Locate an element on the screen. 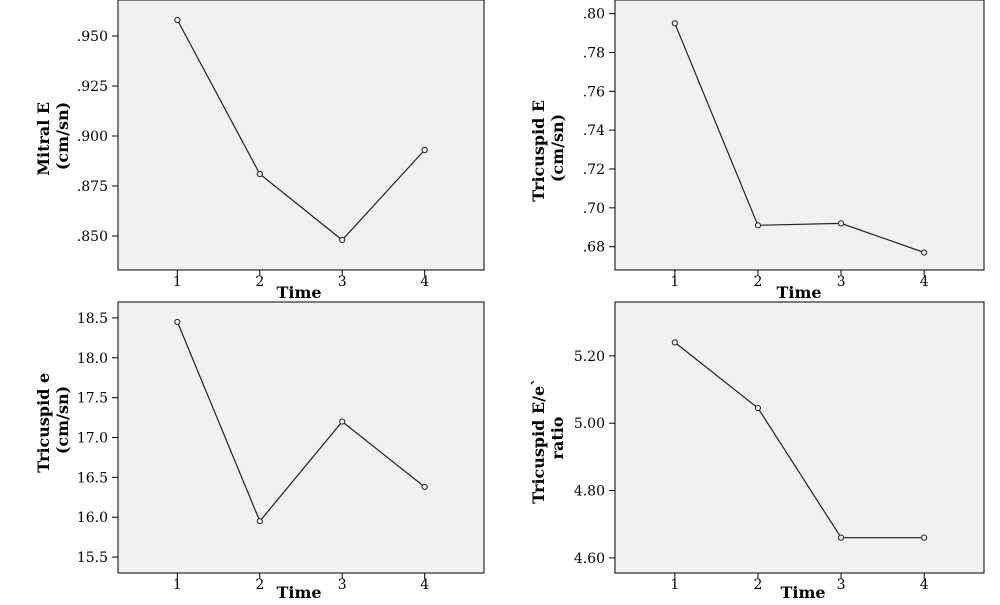  y-axis-title-line-2: ratio is located at coordinates (557, 437).